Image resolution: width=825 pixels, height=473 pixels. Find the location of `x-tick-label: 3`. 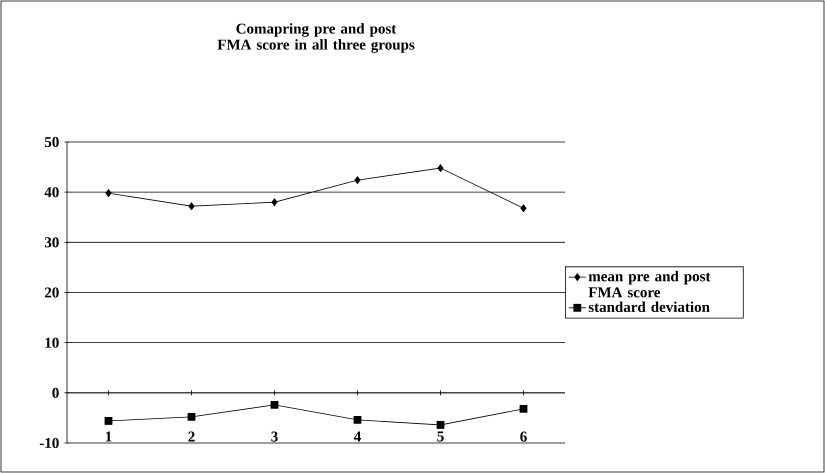

x-tick-label: 3 is located at coordinates (274, 437).